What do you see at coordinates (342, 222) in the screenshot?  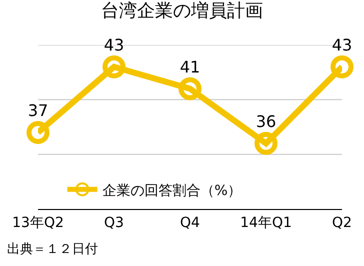 I see `x-tick-label: Q2` at bounding box center [342, 222].